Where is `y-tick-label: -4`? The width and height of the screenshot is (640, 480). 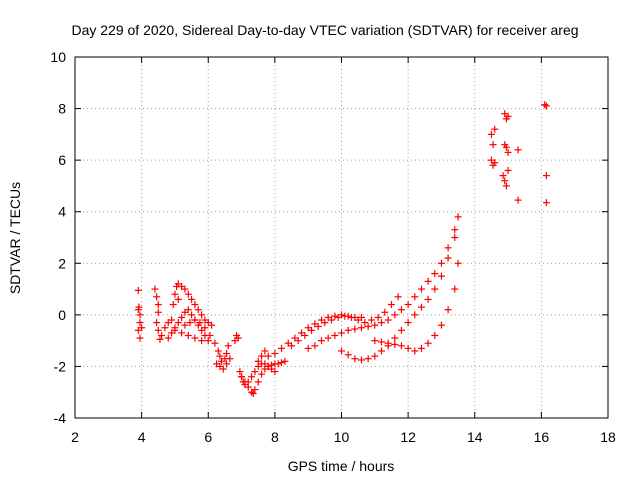 y-tick-label: -4 is located at coordinates (60, 418).